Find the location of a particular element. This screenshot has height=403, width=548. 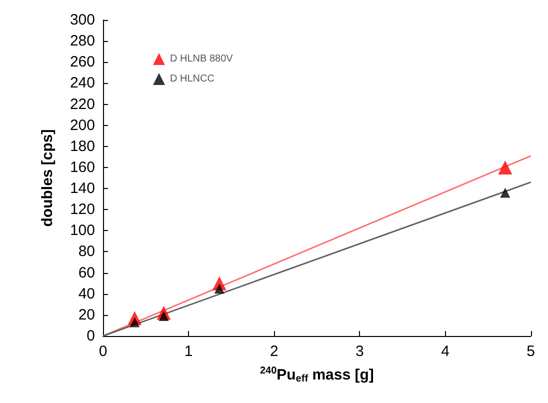

y-tick-label: 80 is located at coordinates (86, 251).